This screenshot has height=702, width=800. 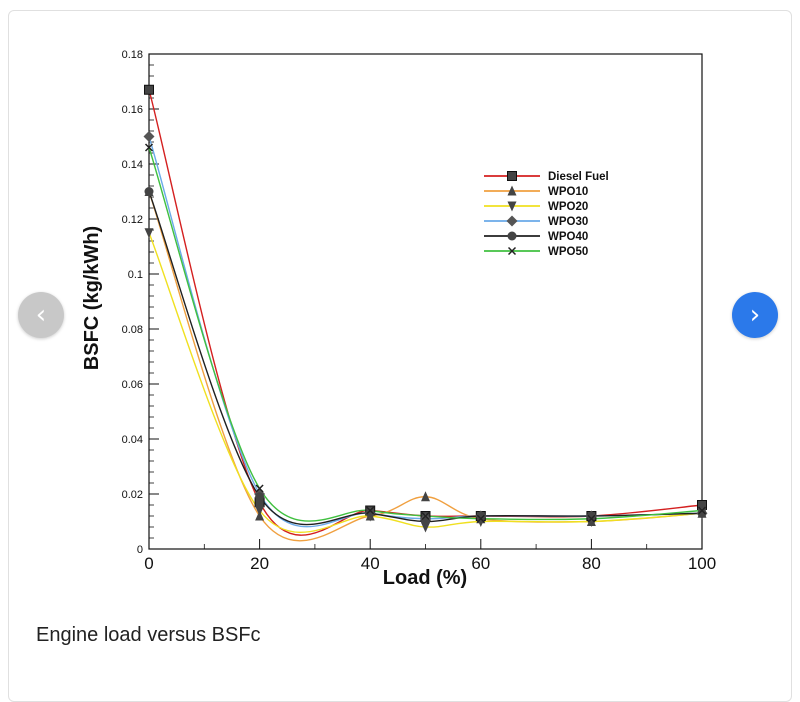 What do you see at coordinates (568, 192) in the screenshot?
I see `legend-label-wpo10: WPO10` at bounding box center [568, 192].